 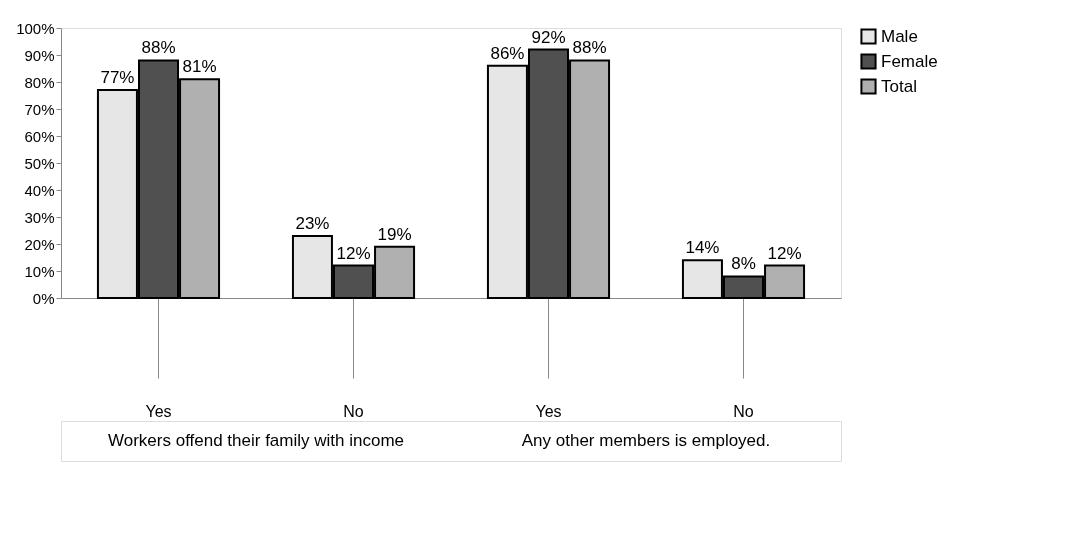 I want to click on y-tick-label: 50%, so click(x=39, y=163).